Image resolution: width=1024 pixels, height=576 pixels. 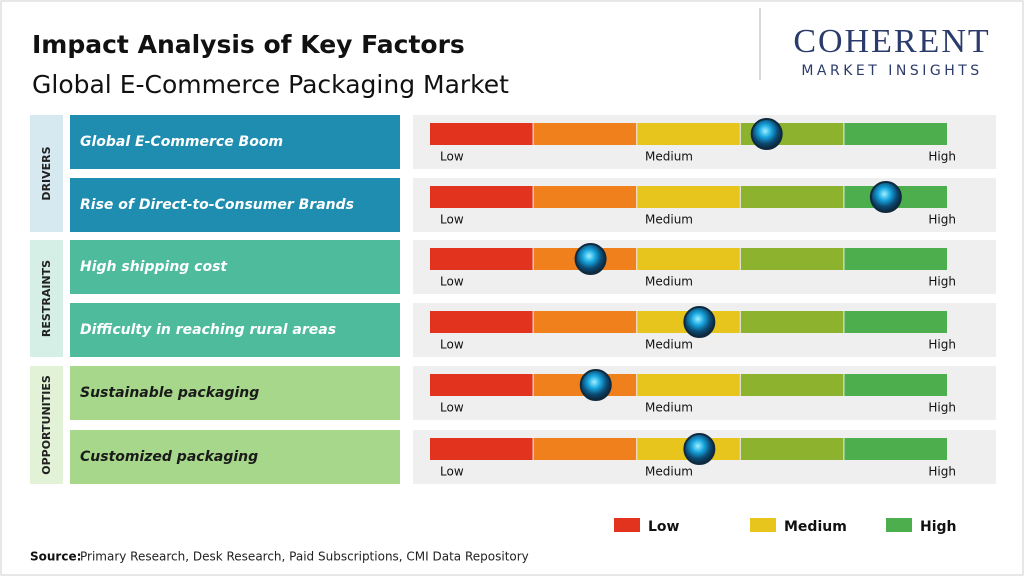 I want to click on subtitle: Global E-Commerce Packaging Market, so click(x=270, y=84).